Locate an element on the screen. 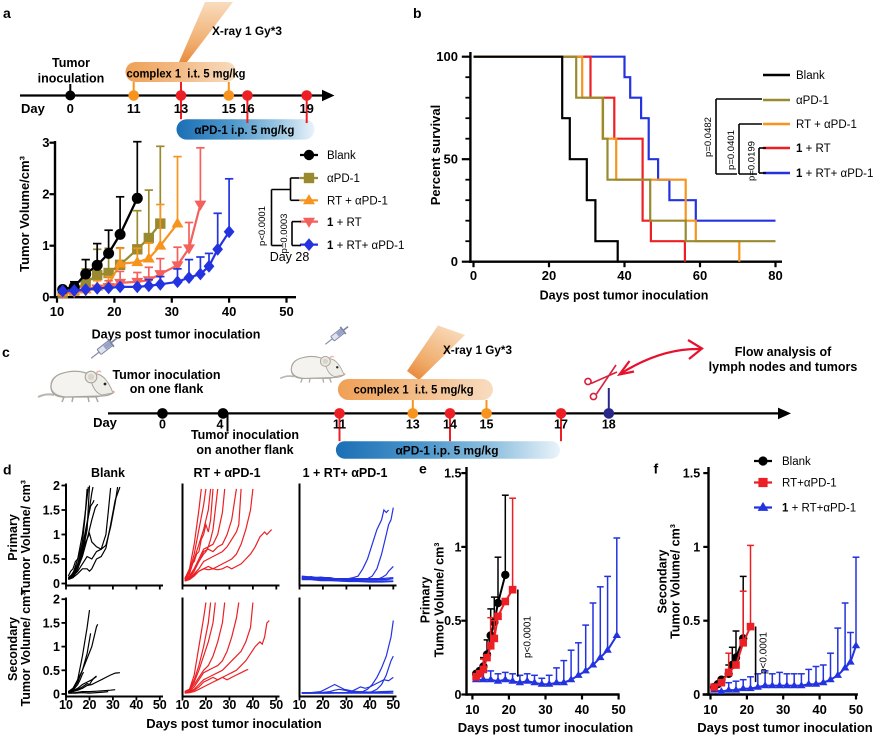 Image resolution: width=884 pixels, height=742 pixels. svg-text: X-ray 1 Gy*3 is located at coordinates (477, 350).